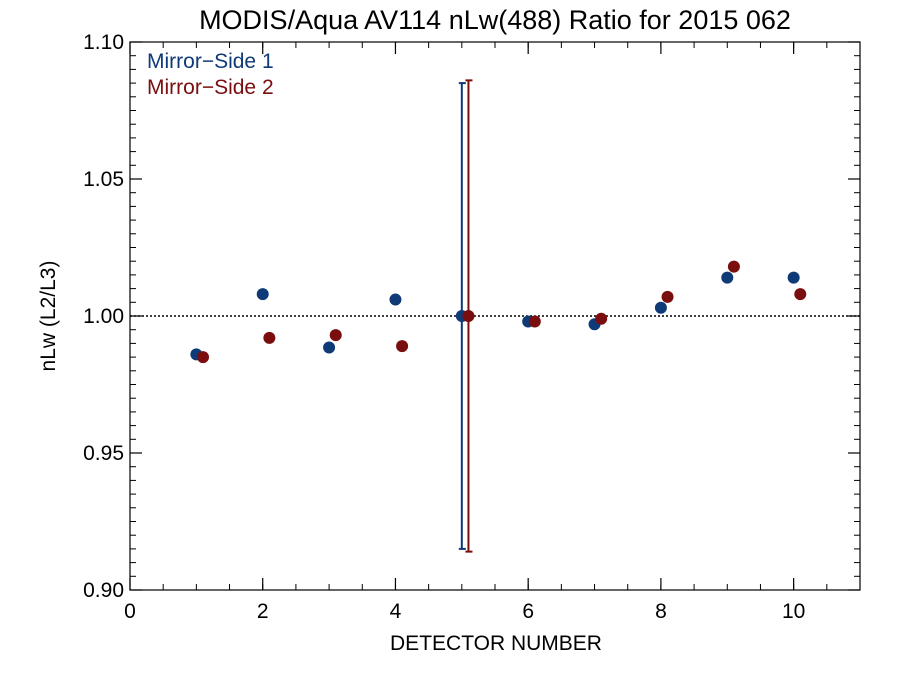  I want to click on y-axis-label: nLw (L2/L3), so click(48, 316).